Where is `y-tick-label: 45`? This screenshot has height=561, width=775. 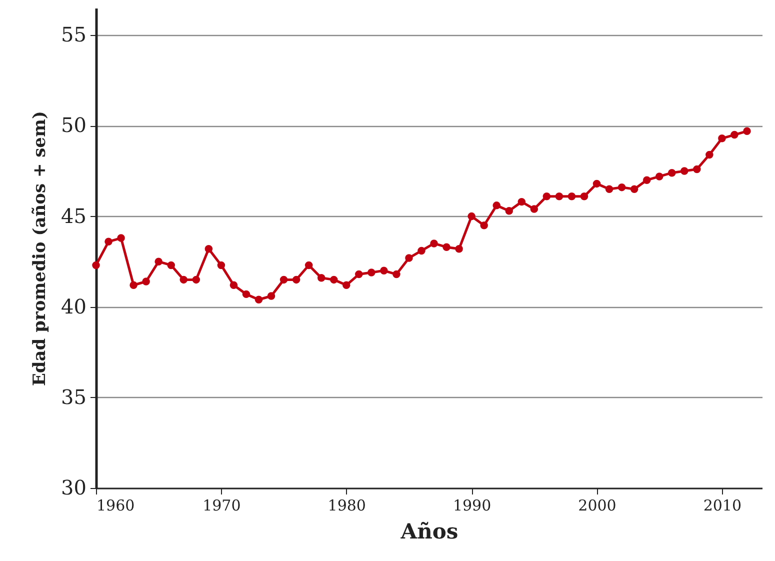 y-tick-label: 45 is located at coordinates (73, 216).